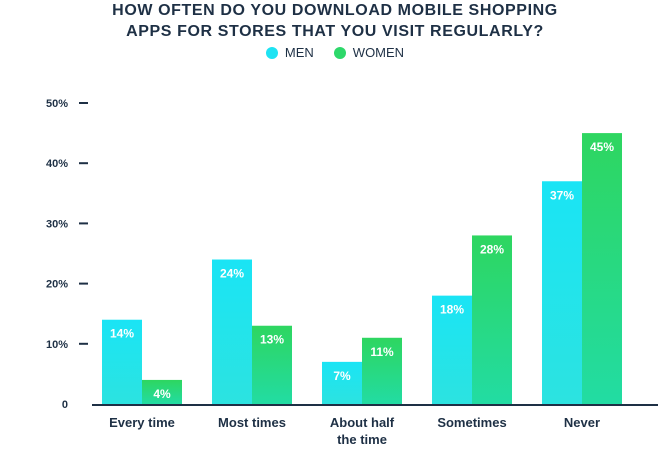 The height and width of the screenshot is (454, 670). What do you see at coordinates (602, 147) in the screenshot?
I see `bar-value-label: 45%` at bounding box center [602, 147].